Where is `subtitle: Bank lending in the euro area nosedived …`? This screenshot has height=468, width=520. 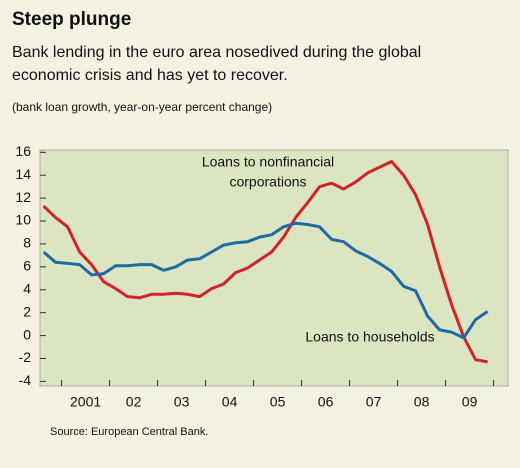
subtitle: Bank lending in the euro area nosedived … is located at coordinates (216, 52).